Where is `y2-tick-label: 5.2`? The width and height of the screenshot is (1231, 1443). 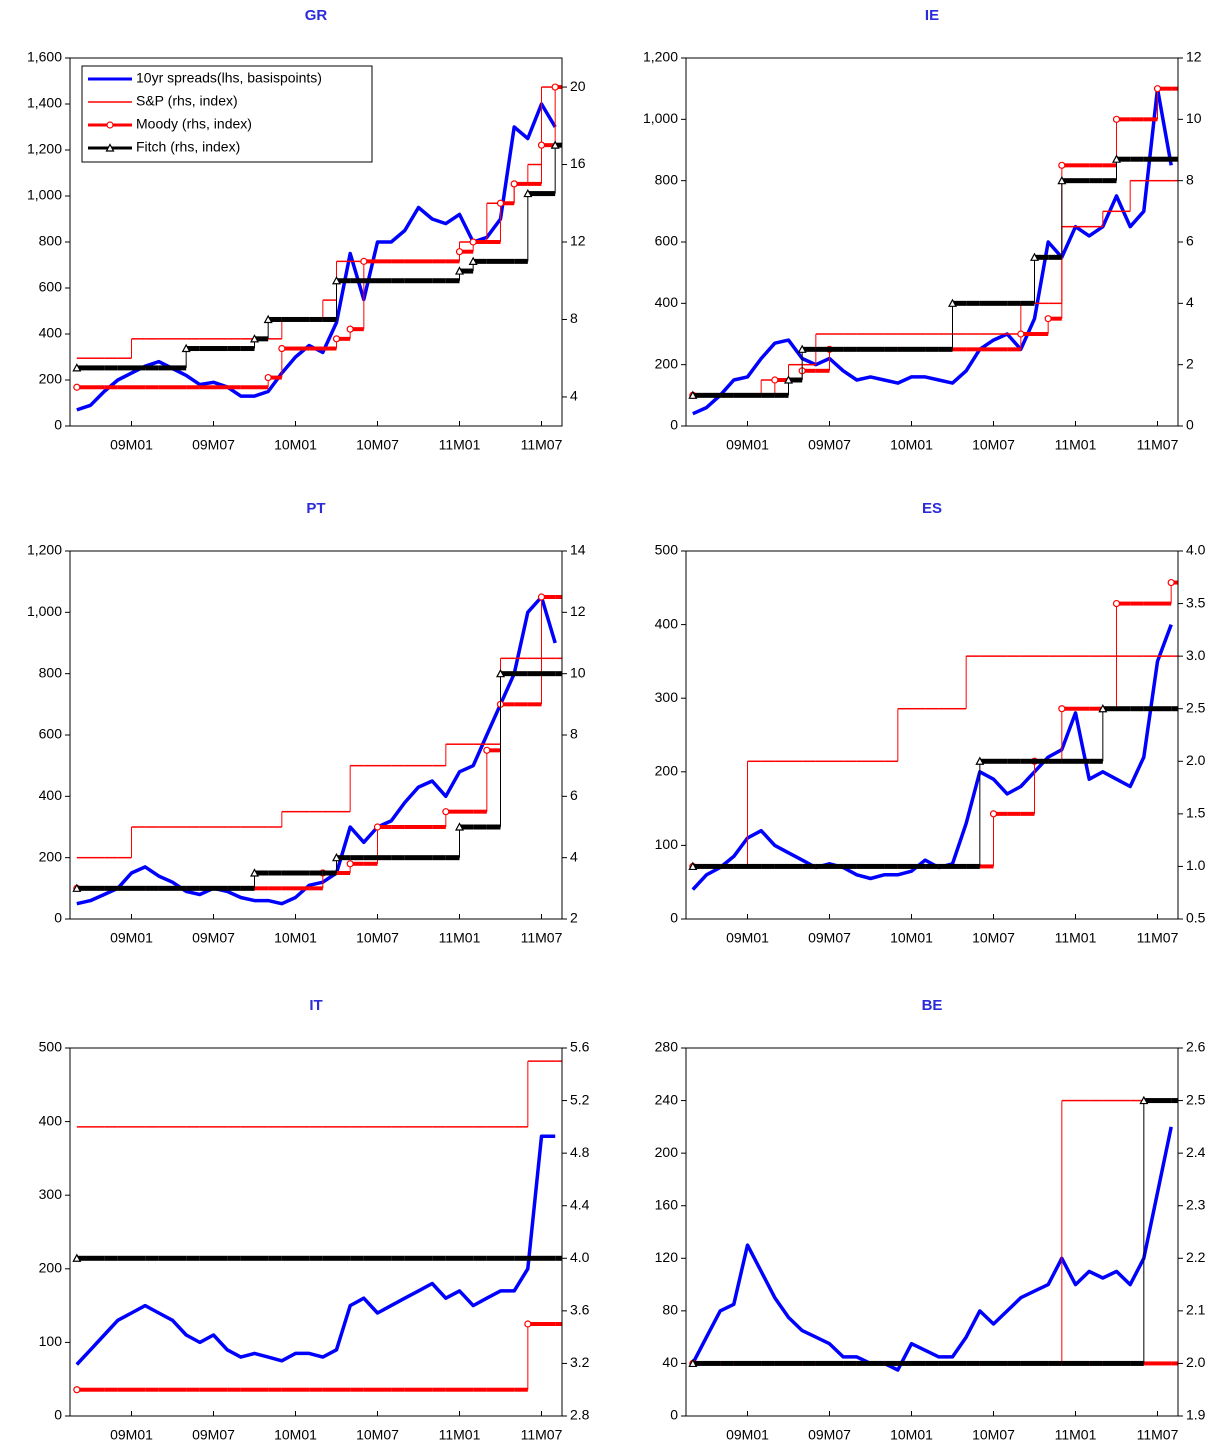 y2-tick-label: 5.2 is located at coordinates (580, 1099).